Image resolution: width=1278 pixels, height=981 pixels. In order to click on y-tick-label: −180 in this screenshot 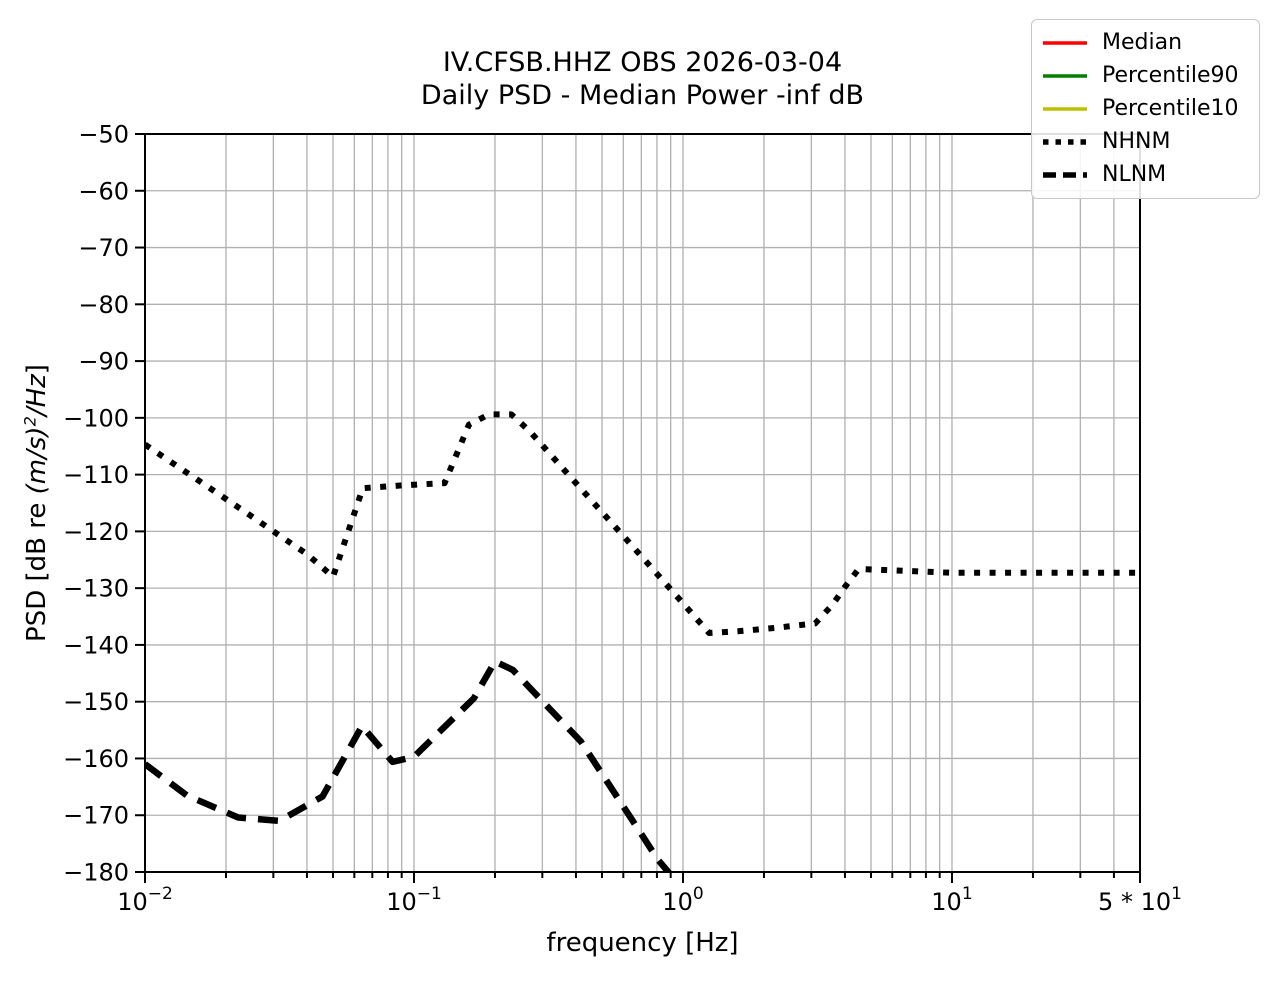, I will do `click(96, 873)`.